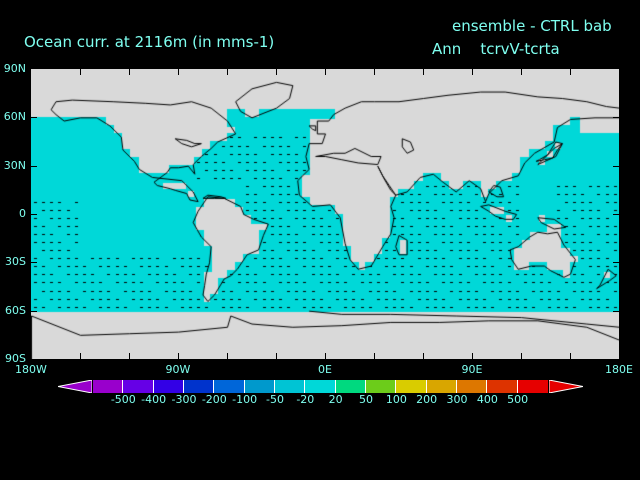 Image resolution: width=640 pixels, height=480 pixels. Describe the element at coordinates (31, 369) in the screenshot. I see `x-tick-label: 180W` at that location.